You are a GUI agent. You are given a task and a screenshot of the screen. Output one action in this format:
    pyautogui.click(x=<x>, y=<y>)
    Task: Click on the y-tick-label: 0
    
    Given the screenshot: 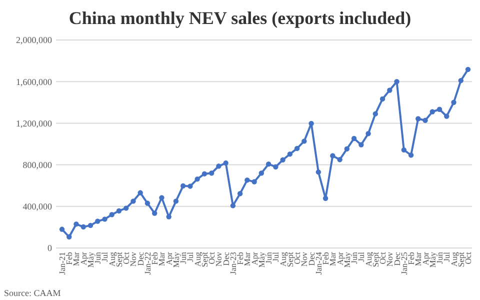 What is the action you would take?
    pyautogui.click(x=50, y=248)
    